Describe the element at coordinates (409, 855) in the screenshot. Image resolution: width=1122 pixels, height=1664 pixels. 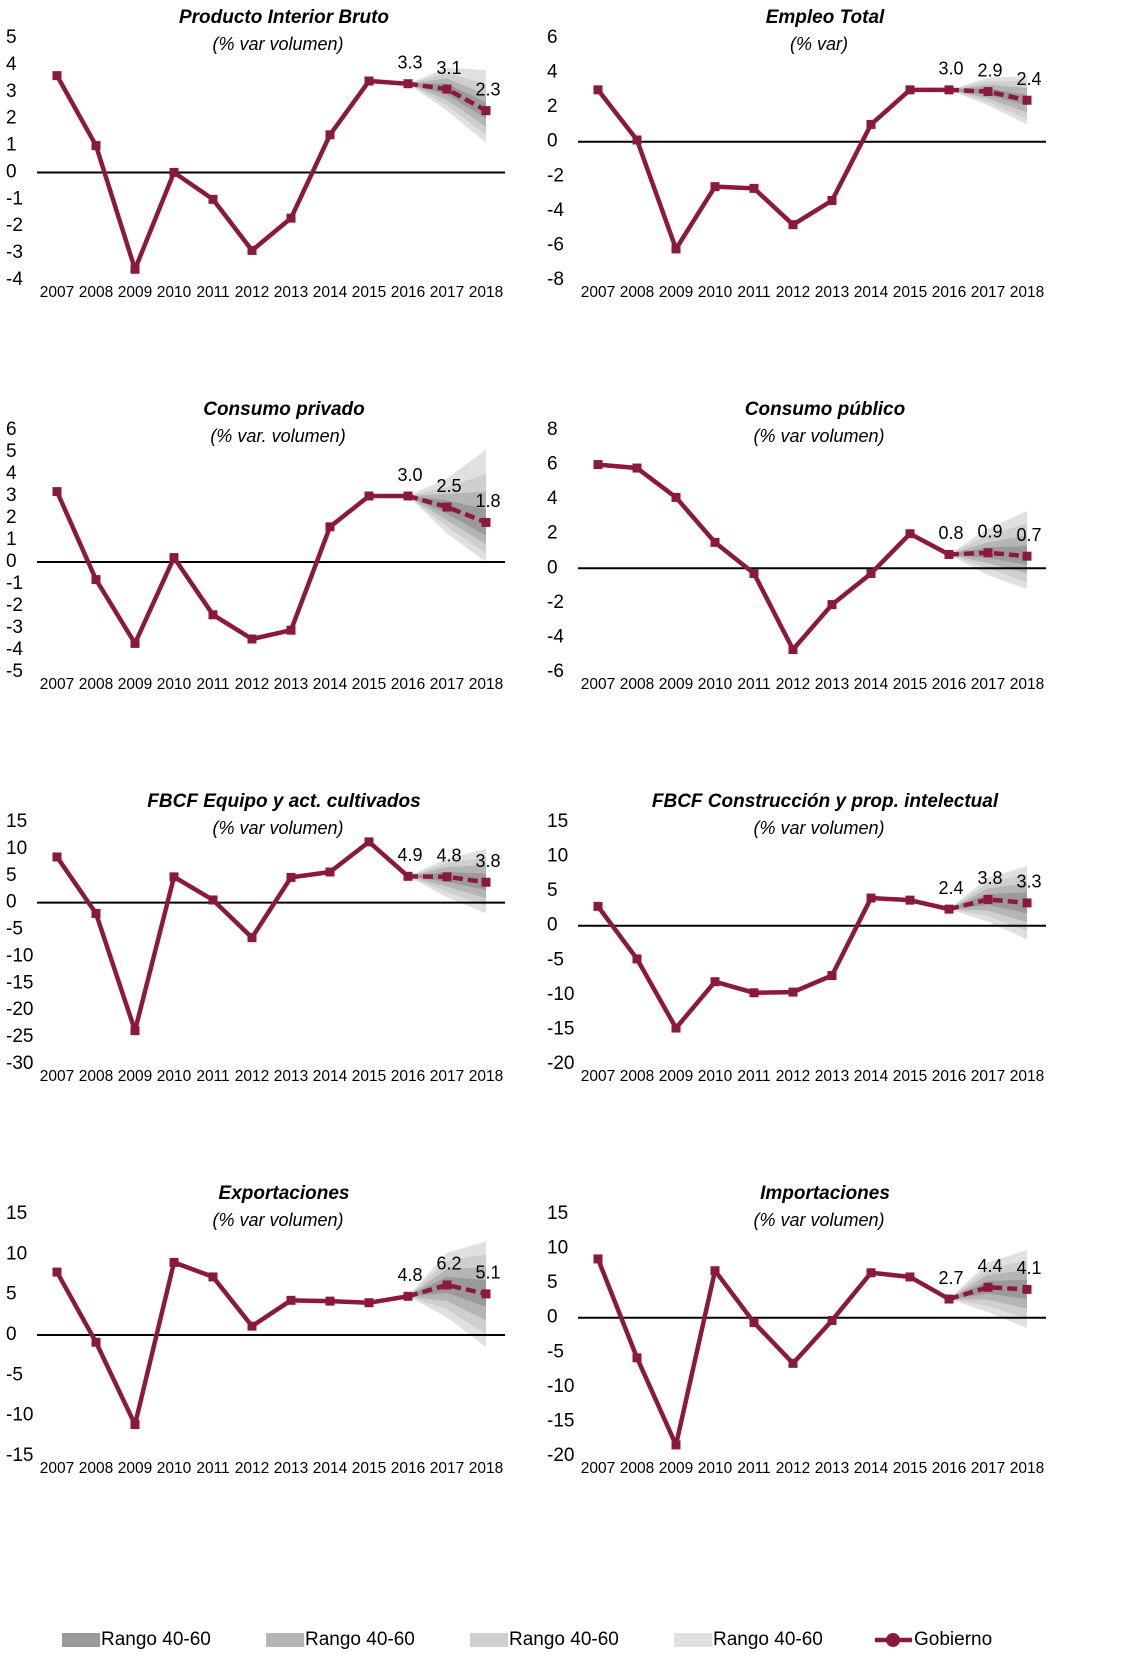
I see `value-label: 4.9` at that location.